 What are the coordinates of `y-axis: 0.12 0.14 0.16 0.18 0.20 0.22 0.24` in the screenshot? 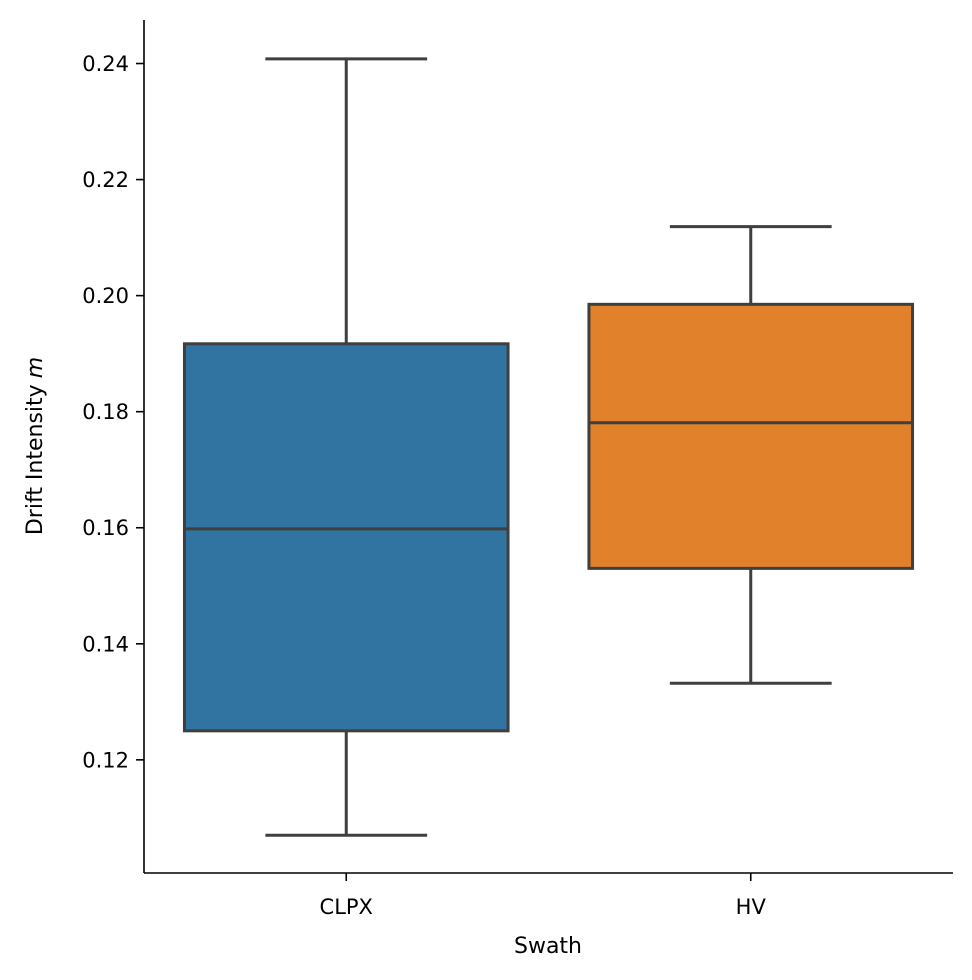 It's located at (113, 446).